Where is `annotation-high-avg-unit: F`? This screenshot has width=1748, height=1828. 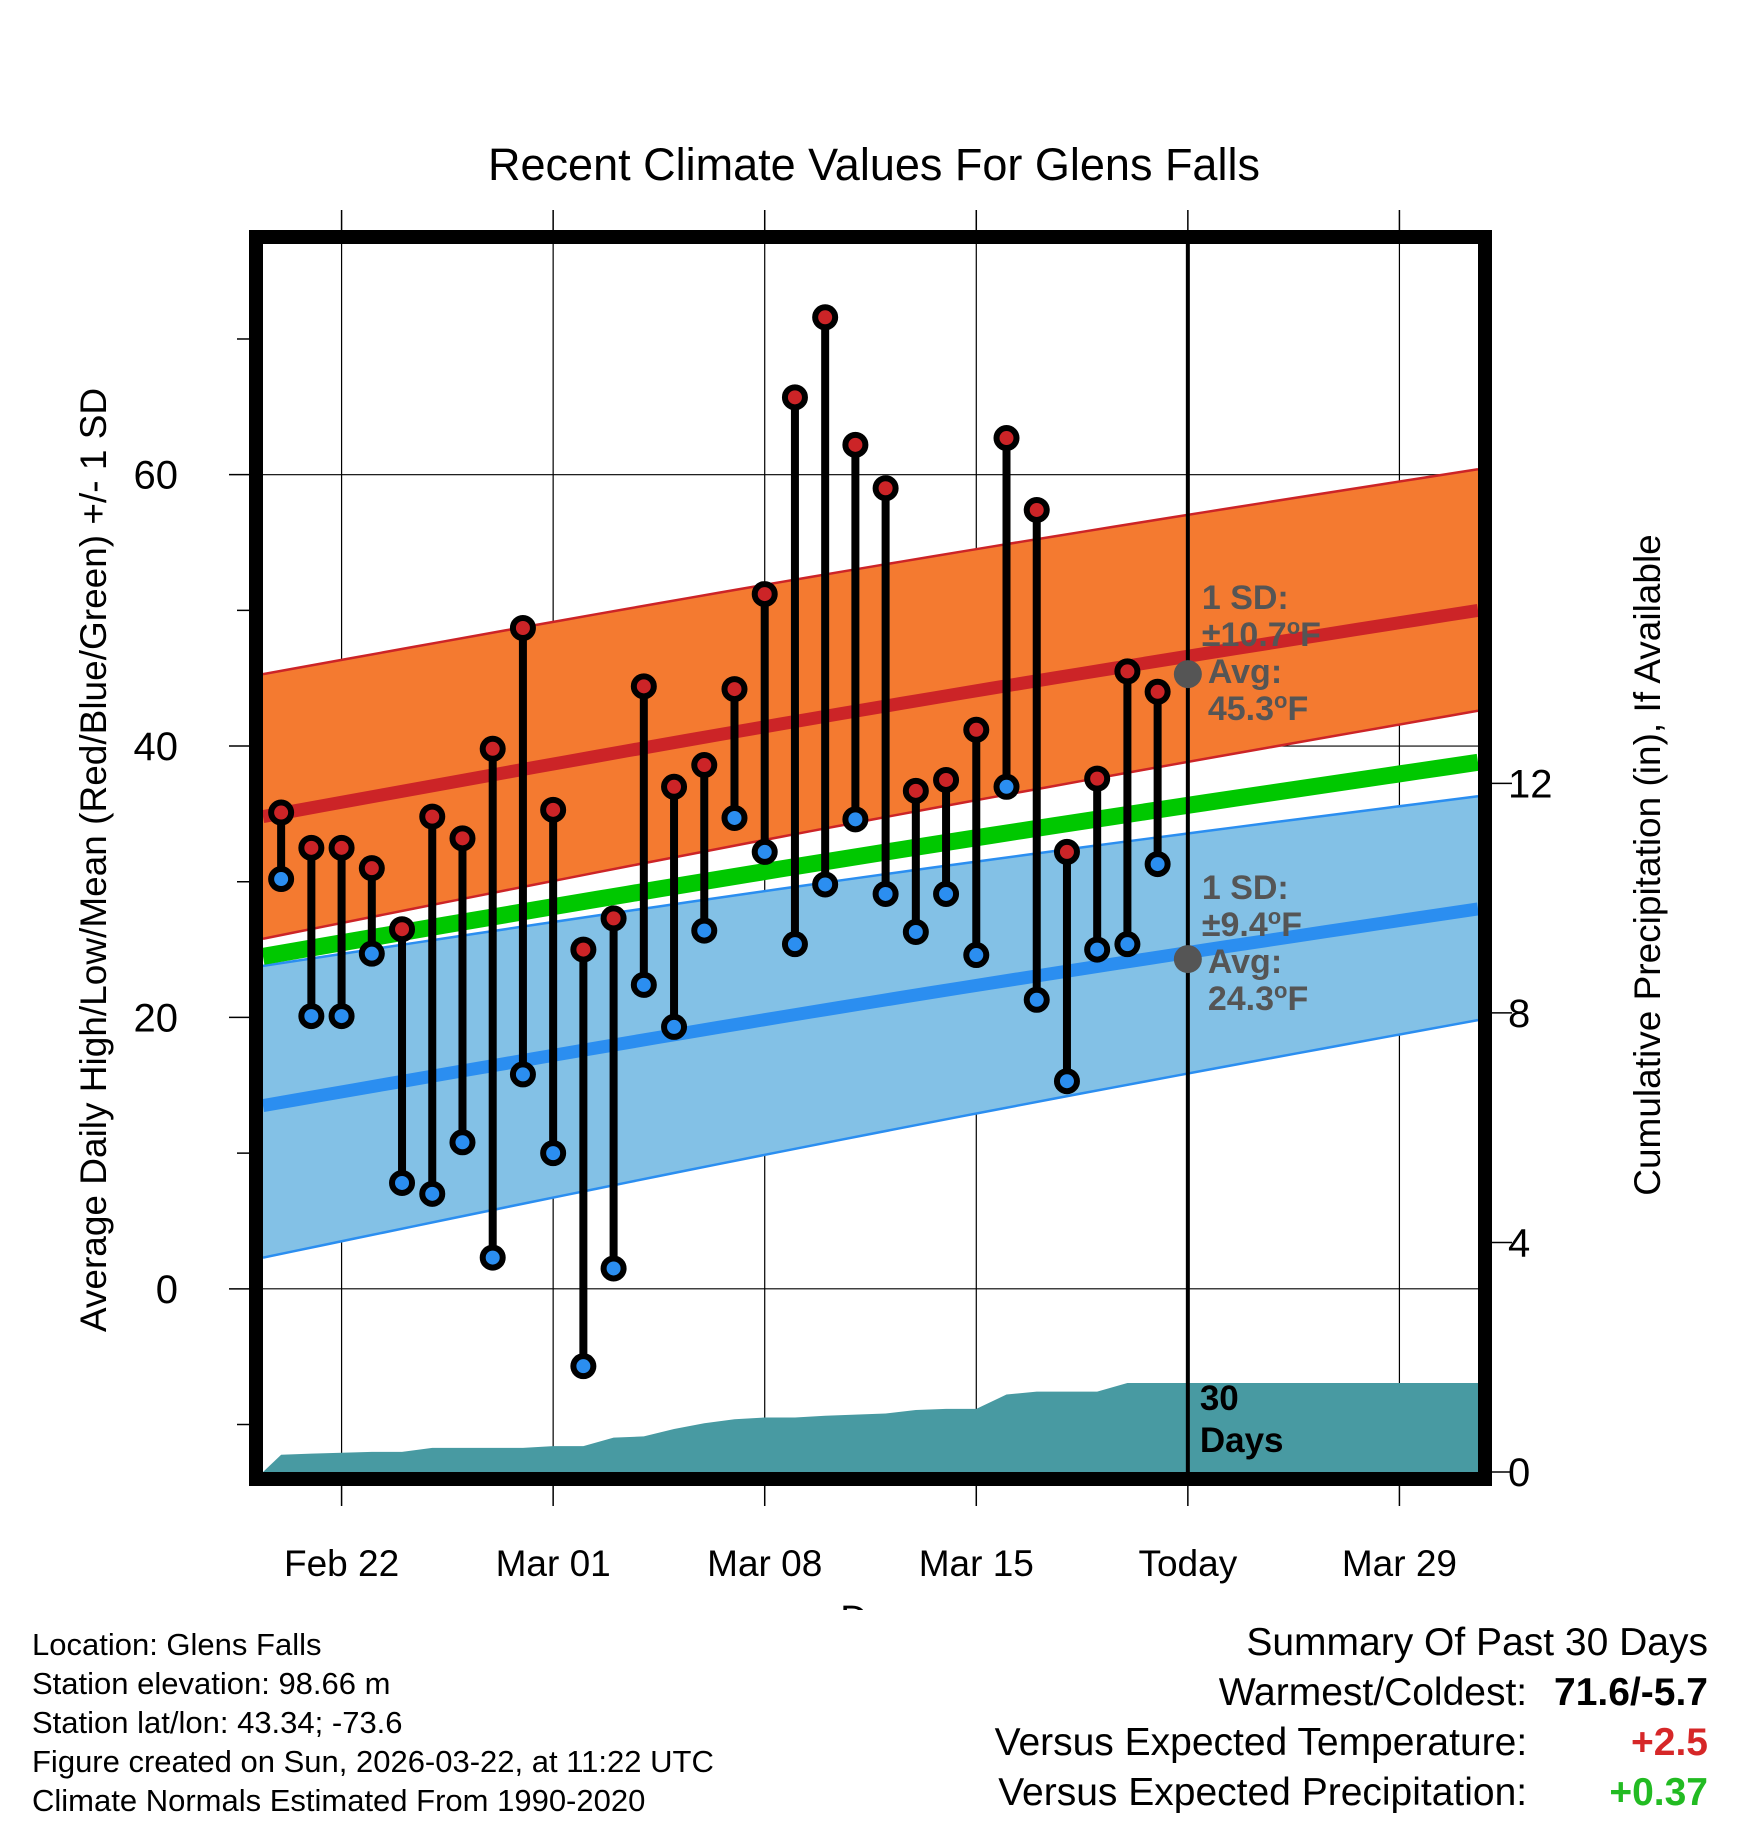
annotation-high-avg-unit: F is located at coordinates (1297, 709).